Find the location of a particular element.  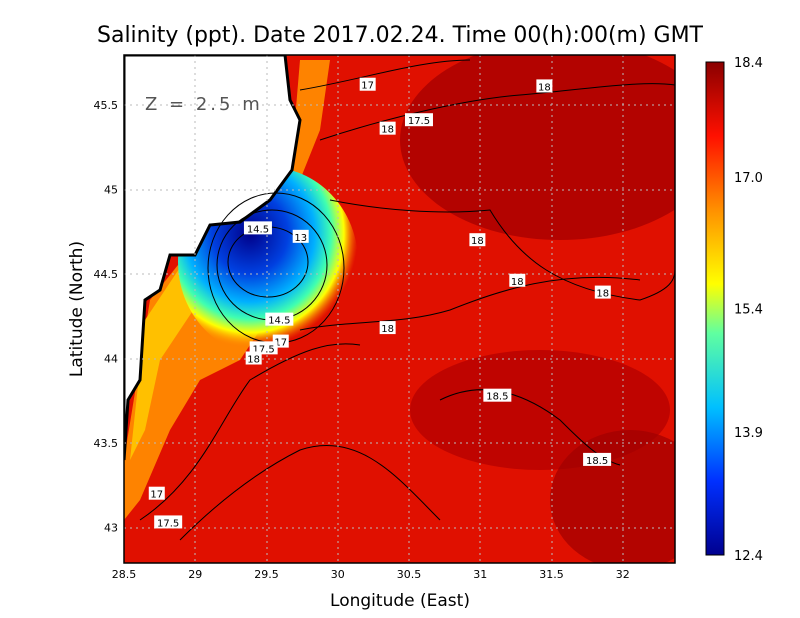

y-tick-label: 43.5 is located at coordinates (106, 443).